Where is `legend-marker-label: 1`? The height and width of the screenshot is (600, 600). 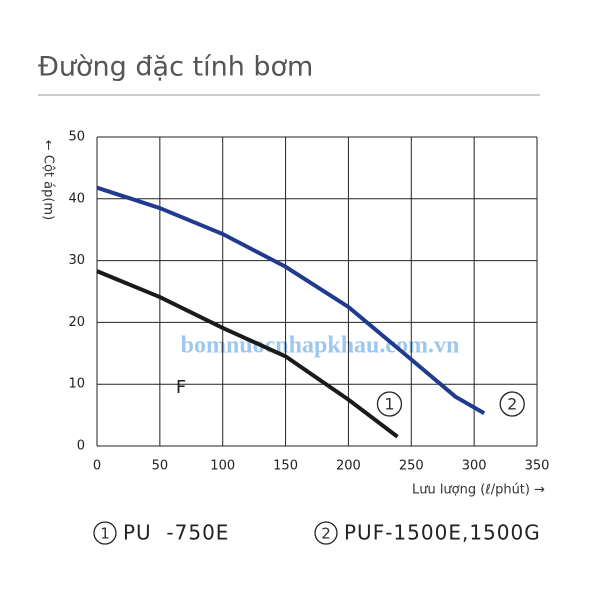 legend-marker-label: 1 is located at coordinates (105, 534).